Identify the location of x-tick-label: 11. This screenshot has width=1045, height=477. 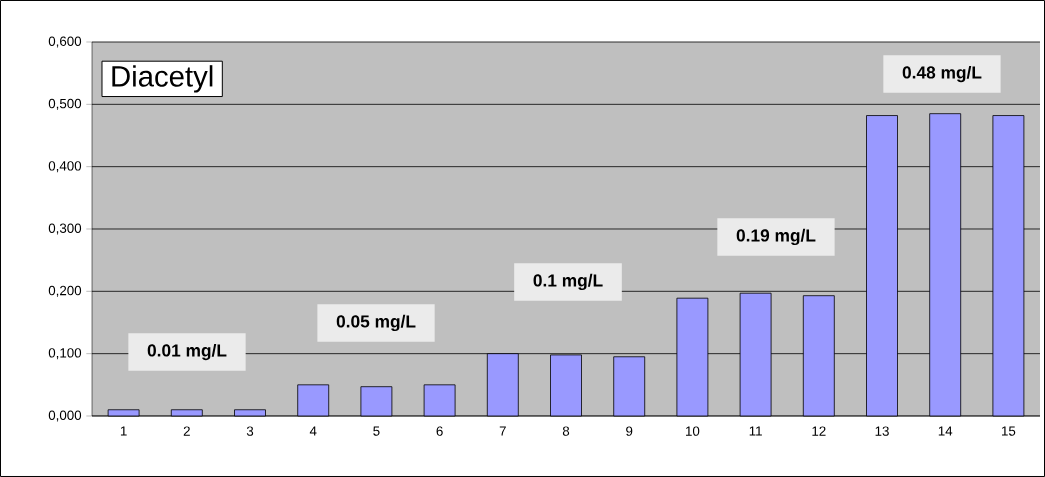
(755, 431).